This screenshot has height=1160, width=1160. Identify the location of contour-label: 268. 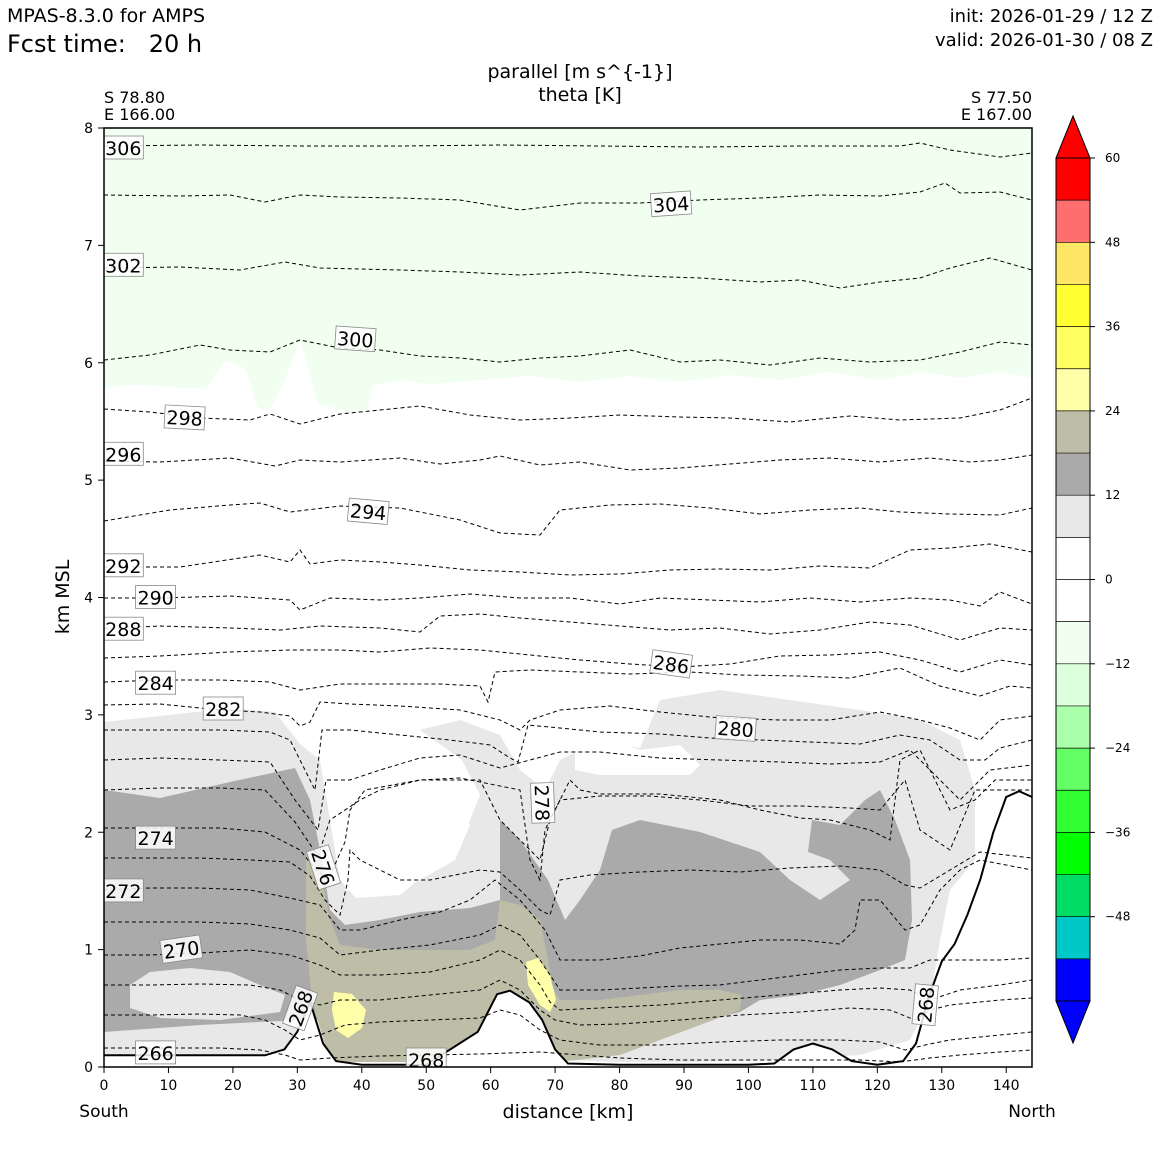
(925, 1005).